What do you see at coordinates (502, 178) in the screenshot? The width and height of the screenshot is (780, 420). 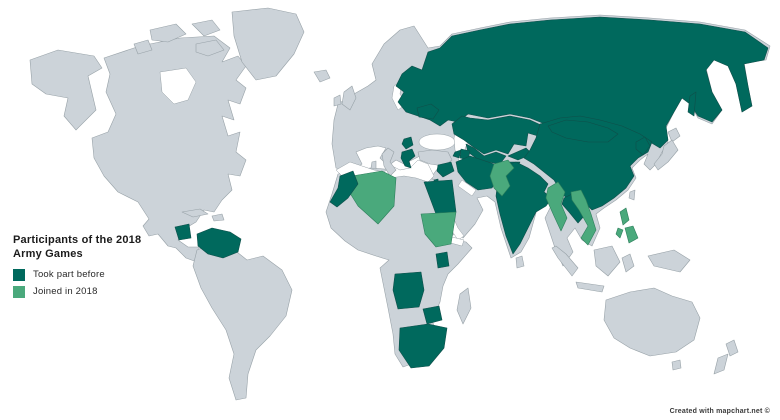 I see `country-pakistan` at bounding box center [502, 178].